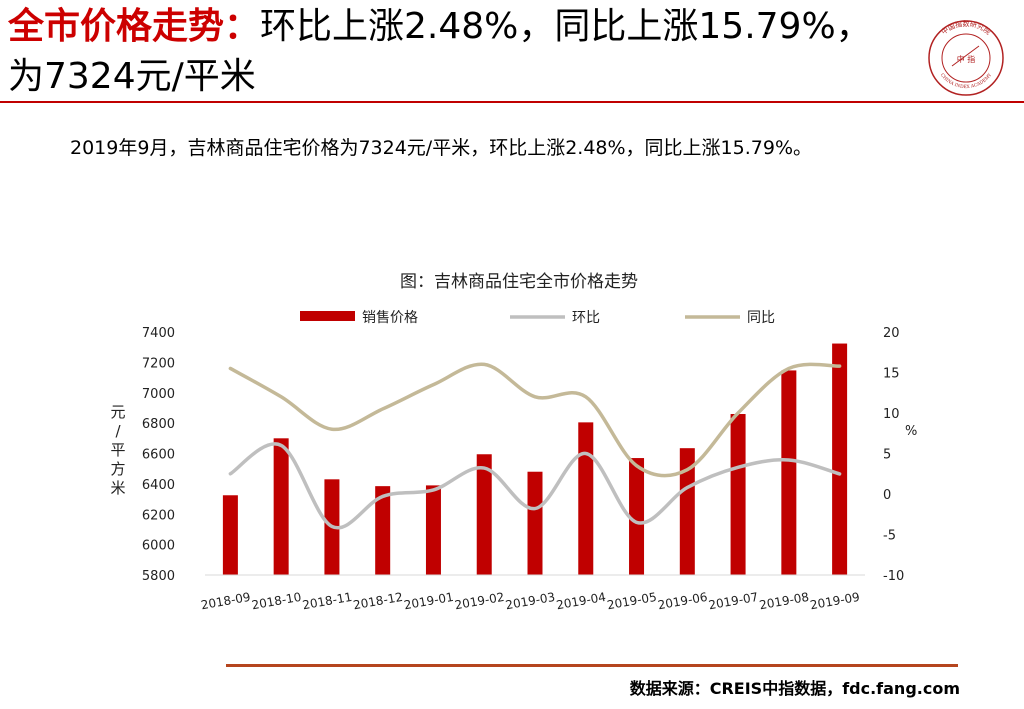 This screenshot has height=709, width=1024. Describe the element at coordinates (512, 102) in the screenshot. I see `header-divider` at that location.